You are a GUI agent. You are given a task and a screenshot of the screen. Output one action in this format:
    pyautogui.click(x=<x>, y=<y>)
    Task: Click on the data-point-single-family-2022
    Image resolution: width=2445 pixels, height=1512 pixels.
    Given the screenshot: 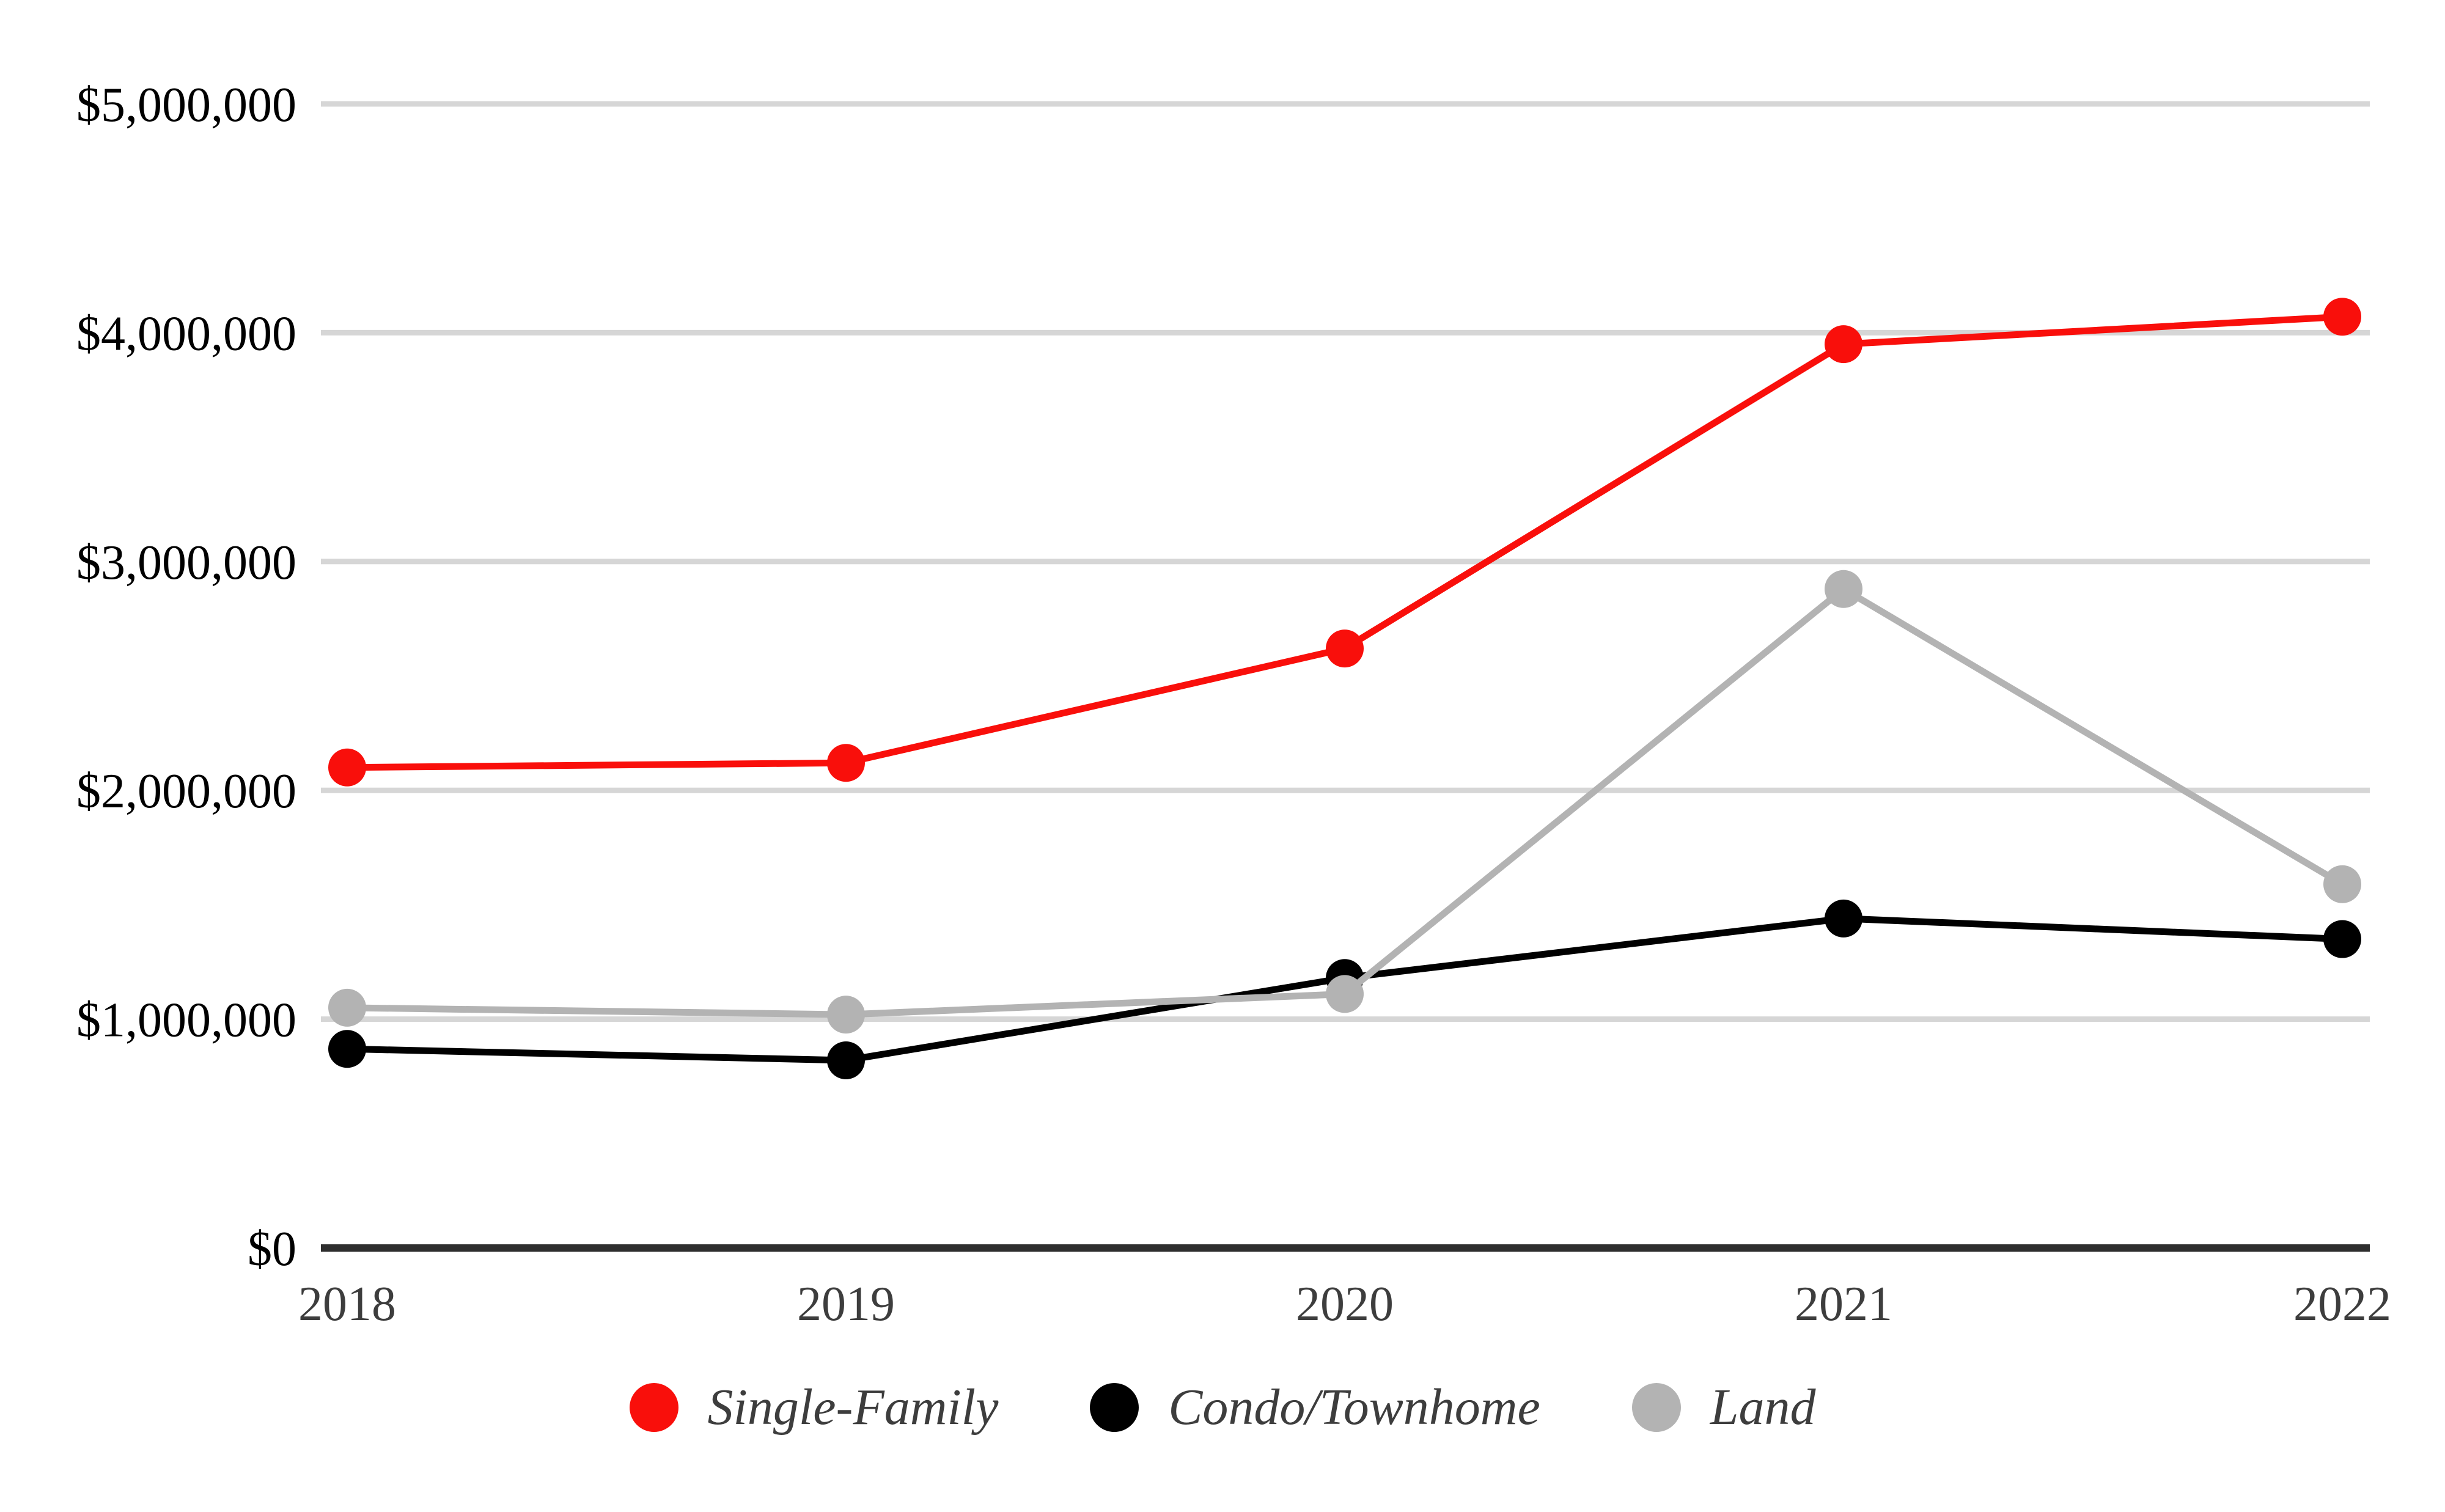 What is the action you would take?
    pyautogui.click(x=2342, y=317)
    